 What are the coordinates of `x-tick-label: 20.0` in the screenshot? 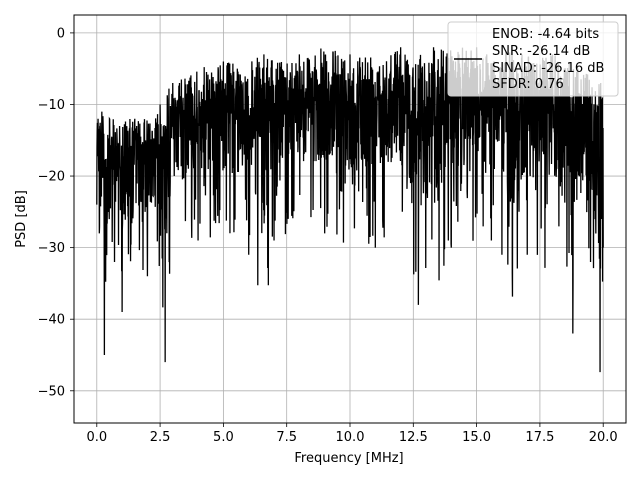 It's located at (603, 437).